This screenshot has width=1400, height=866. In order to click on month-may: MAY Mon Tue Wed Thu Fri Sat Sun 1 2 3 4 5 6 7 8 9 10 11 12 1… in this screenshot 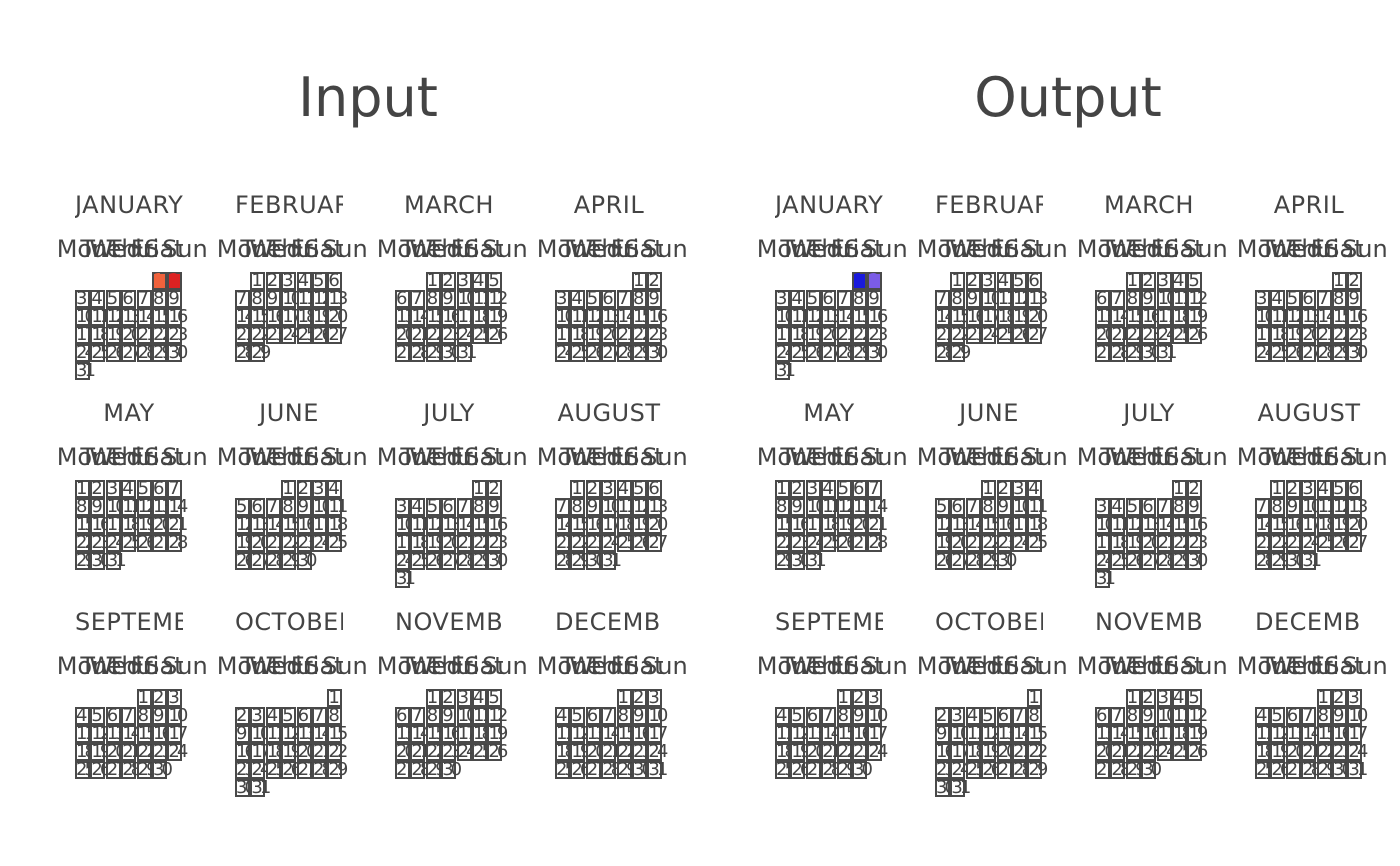, I will do `click(132, 493)`.